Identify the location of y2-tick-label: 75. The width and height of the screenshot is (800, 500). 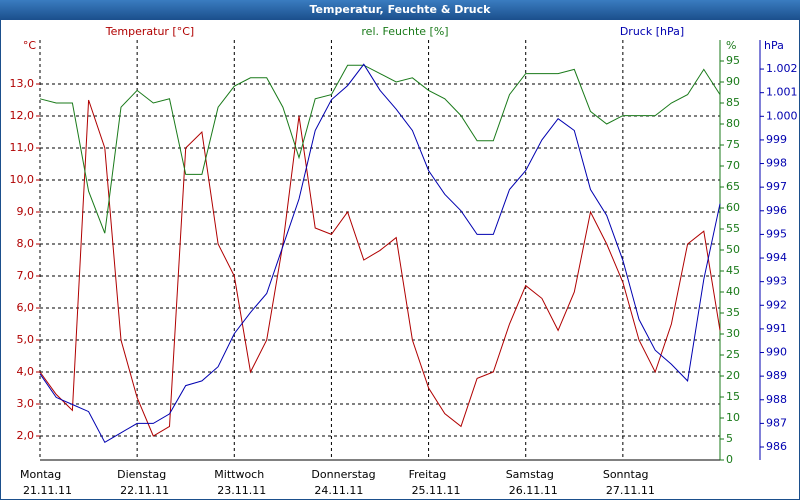
(733, 144).